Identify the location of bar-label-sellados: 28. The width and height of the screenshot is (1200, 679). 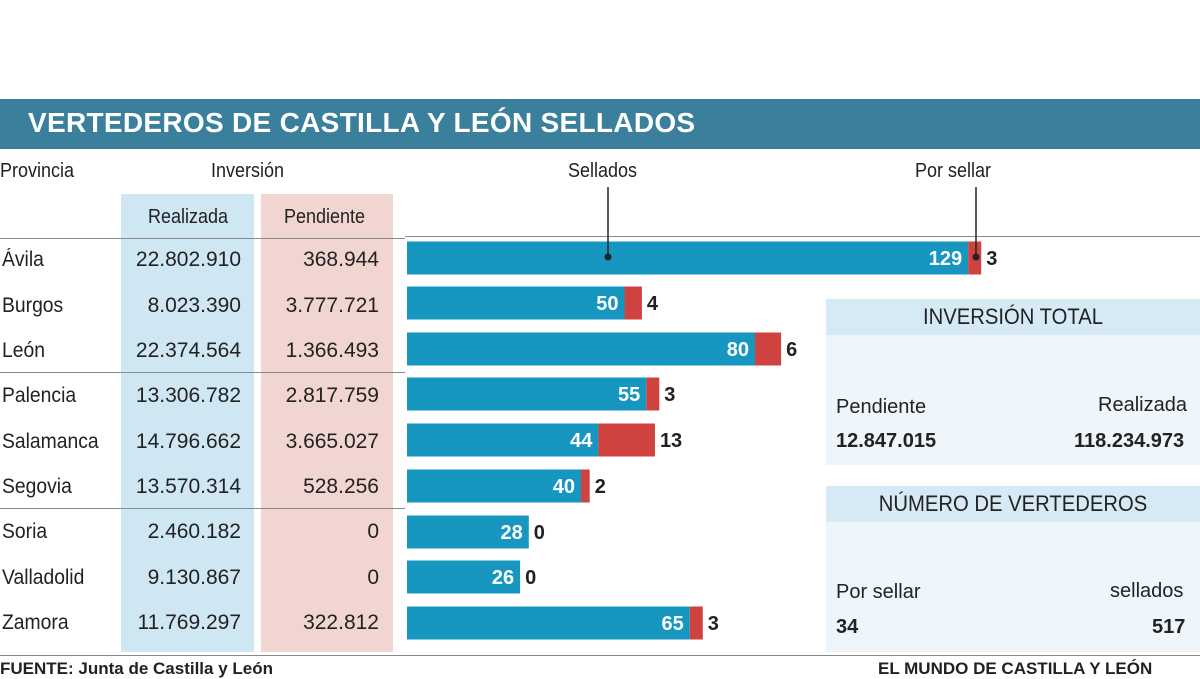
(512, 533).